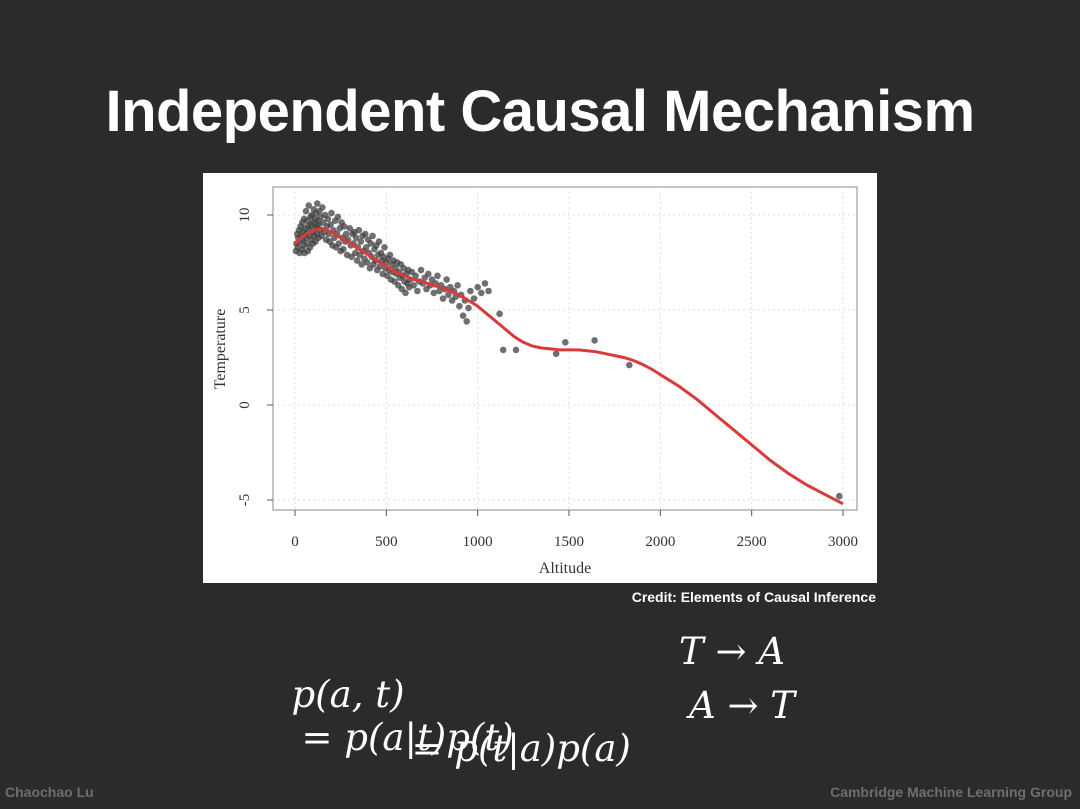 This screenshot has height=809, width=1080. Describe the element at coordinates (565, 568) in the screenshot. I see `x-axis-label: Altitude` at that location.